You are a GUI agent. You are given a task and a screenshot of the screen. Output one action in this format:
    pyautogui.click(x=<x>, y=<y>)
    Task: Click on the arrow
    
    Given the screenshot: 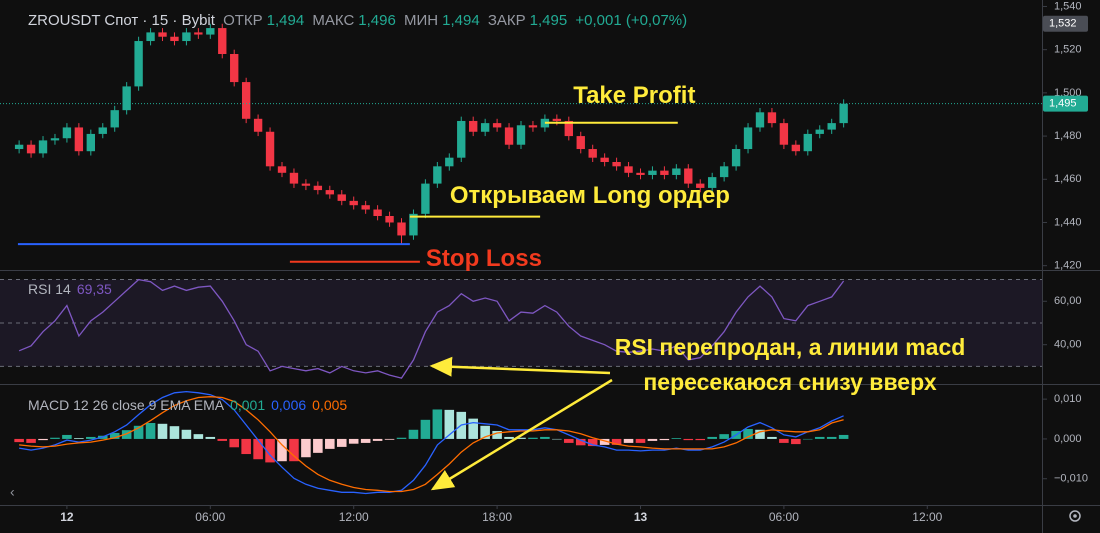 What is the action you would take?
    pyautogui.click(x=520, y=366)
    